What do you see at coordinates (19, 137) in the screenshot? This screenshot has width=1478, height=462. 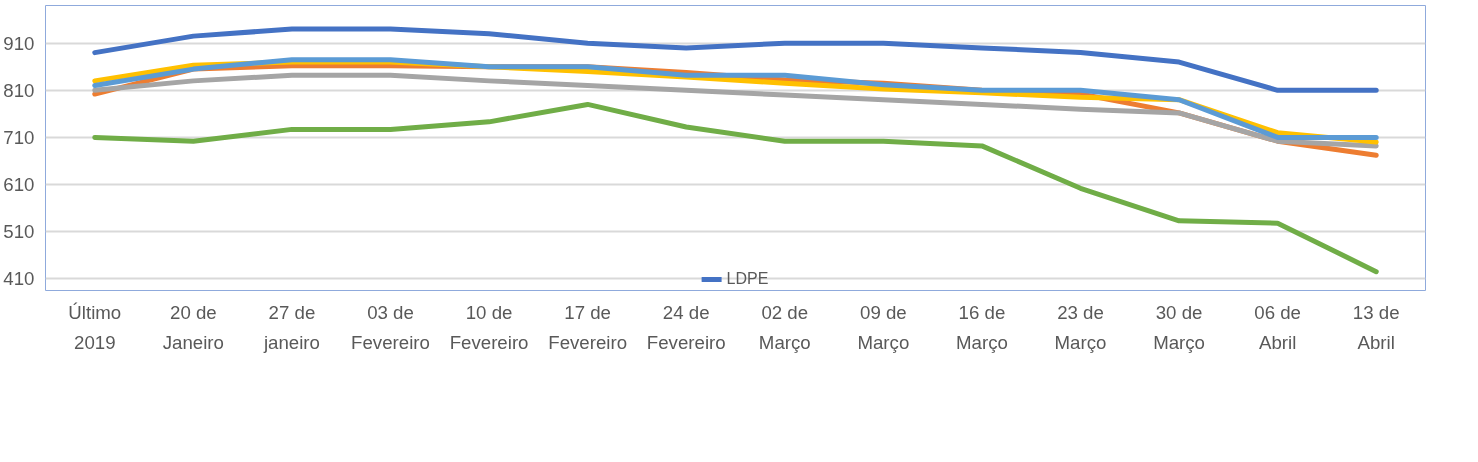 I see `y-tick-label: 710` at bounding box center [19, 137].